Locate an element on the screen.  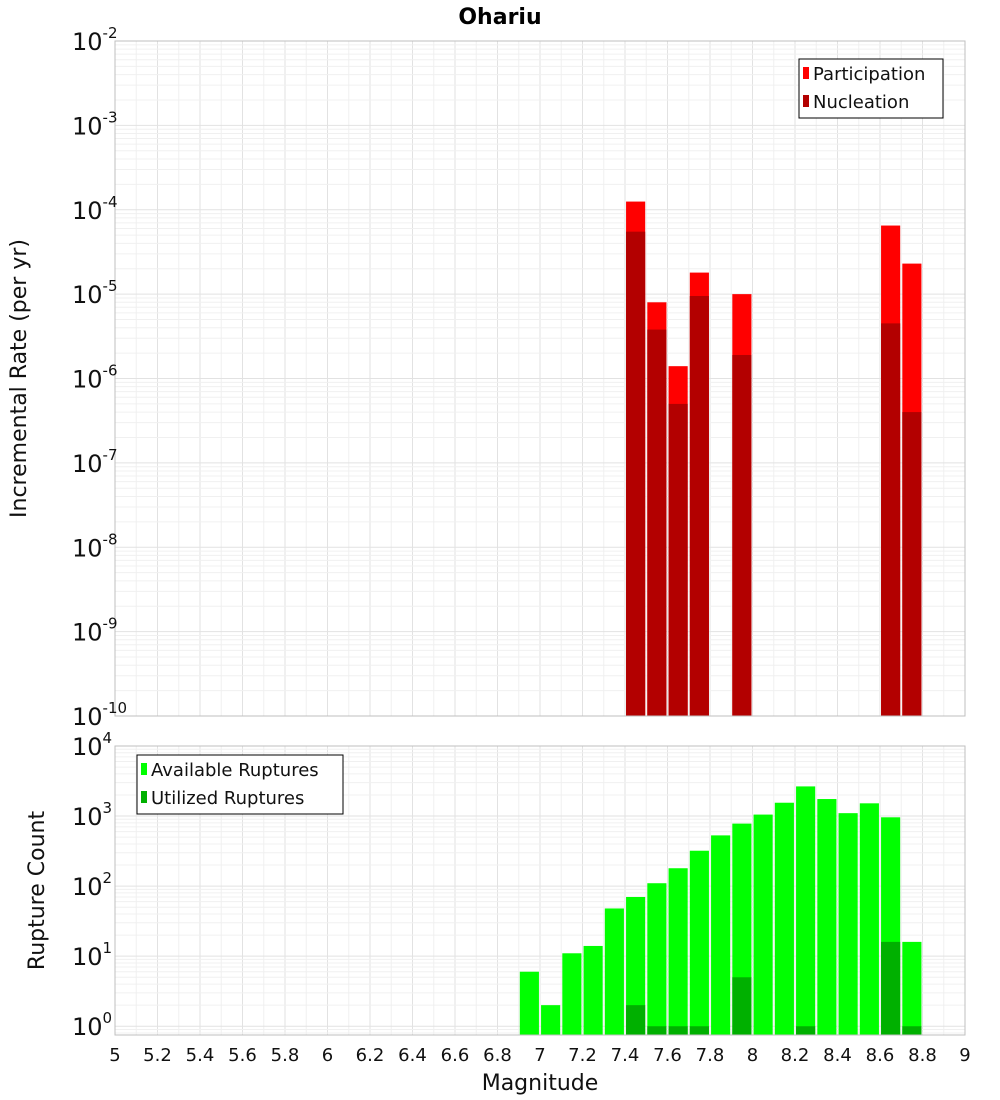
y-tick-label: 10⁻⁴ is located at coordinates (95, 209).